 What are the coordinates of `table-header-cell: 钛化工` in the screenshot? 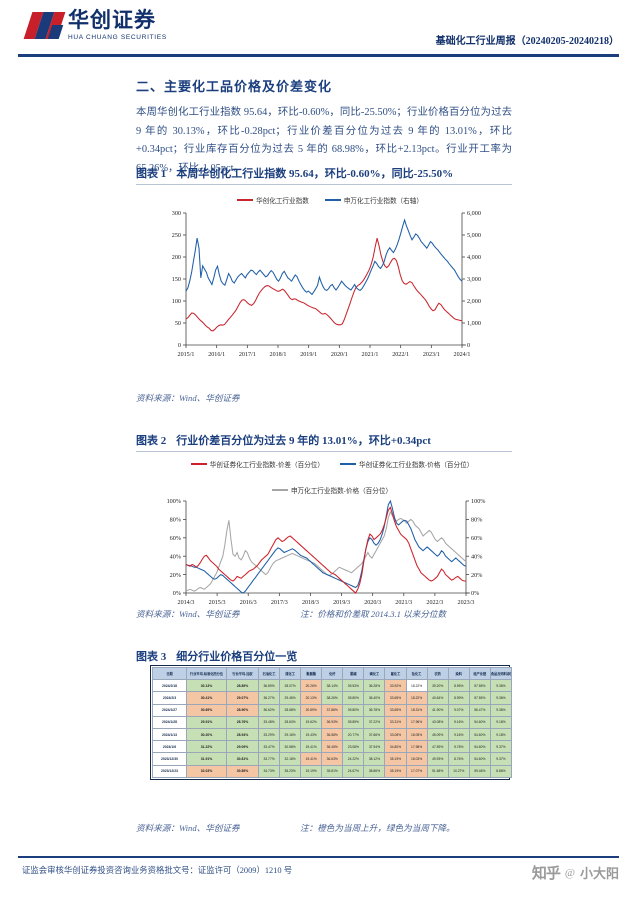 It's located at (416, 673).